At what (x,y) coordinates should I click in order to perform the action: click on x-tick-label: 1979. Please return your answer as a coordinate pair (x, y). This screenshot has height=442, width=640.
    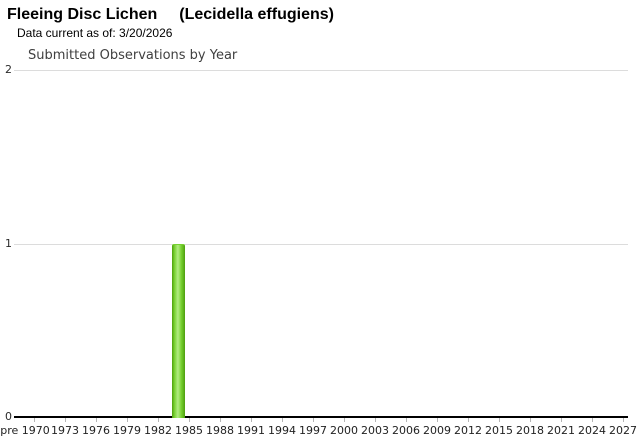
    Looking at the image, I should click on (127, 430).